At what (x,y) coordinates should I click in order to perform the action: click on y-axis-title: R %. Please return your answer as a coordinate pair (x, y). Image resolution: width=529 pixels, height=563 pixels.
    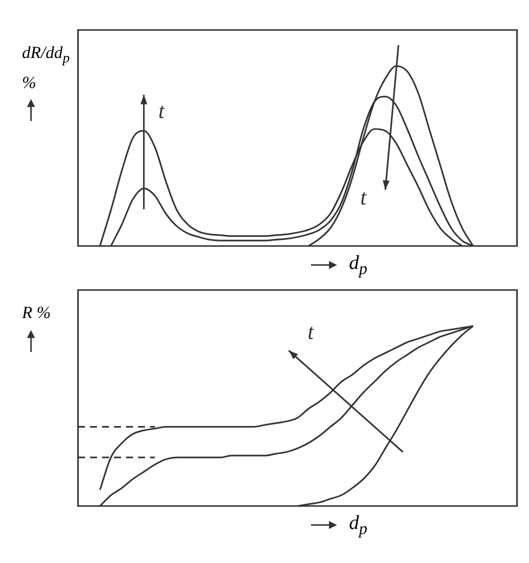
    Looking at the image, I should click on (37, 313).